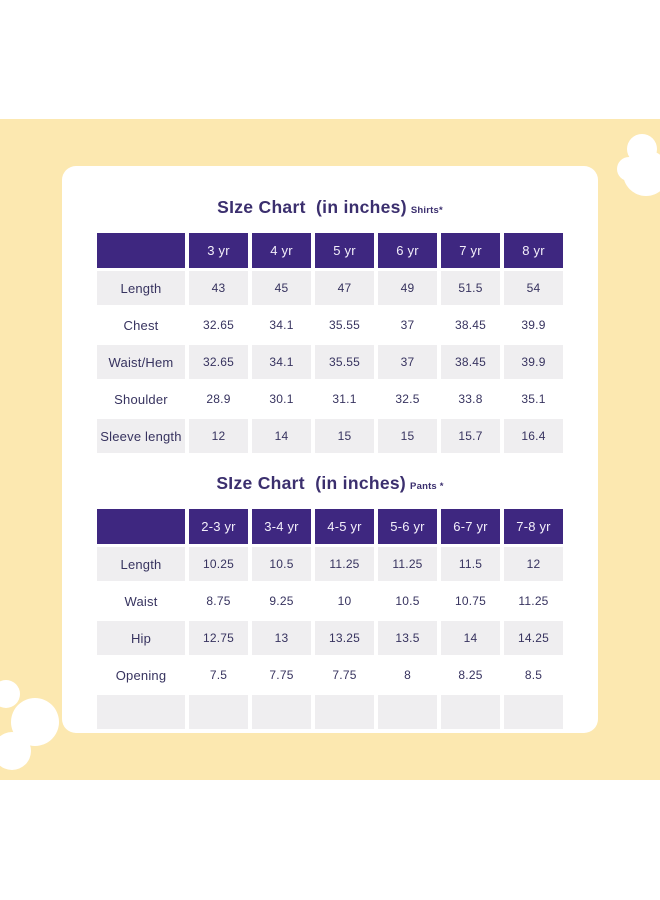 This screenshot has height=900, width=660. What do you see at coordinates (427, 486) in the screenshot?
I see `pants-subtitle: Pants *` at bounding box center [427, 486].